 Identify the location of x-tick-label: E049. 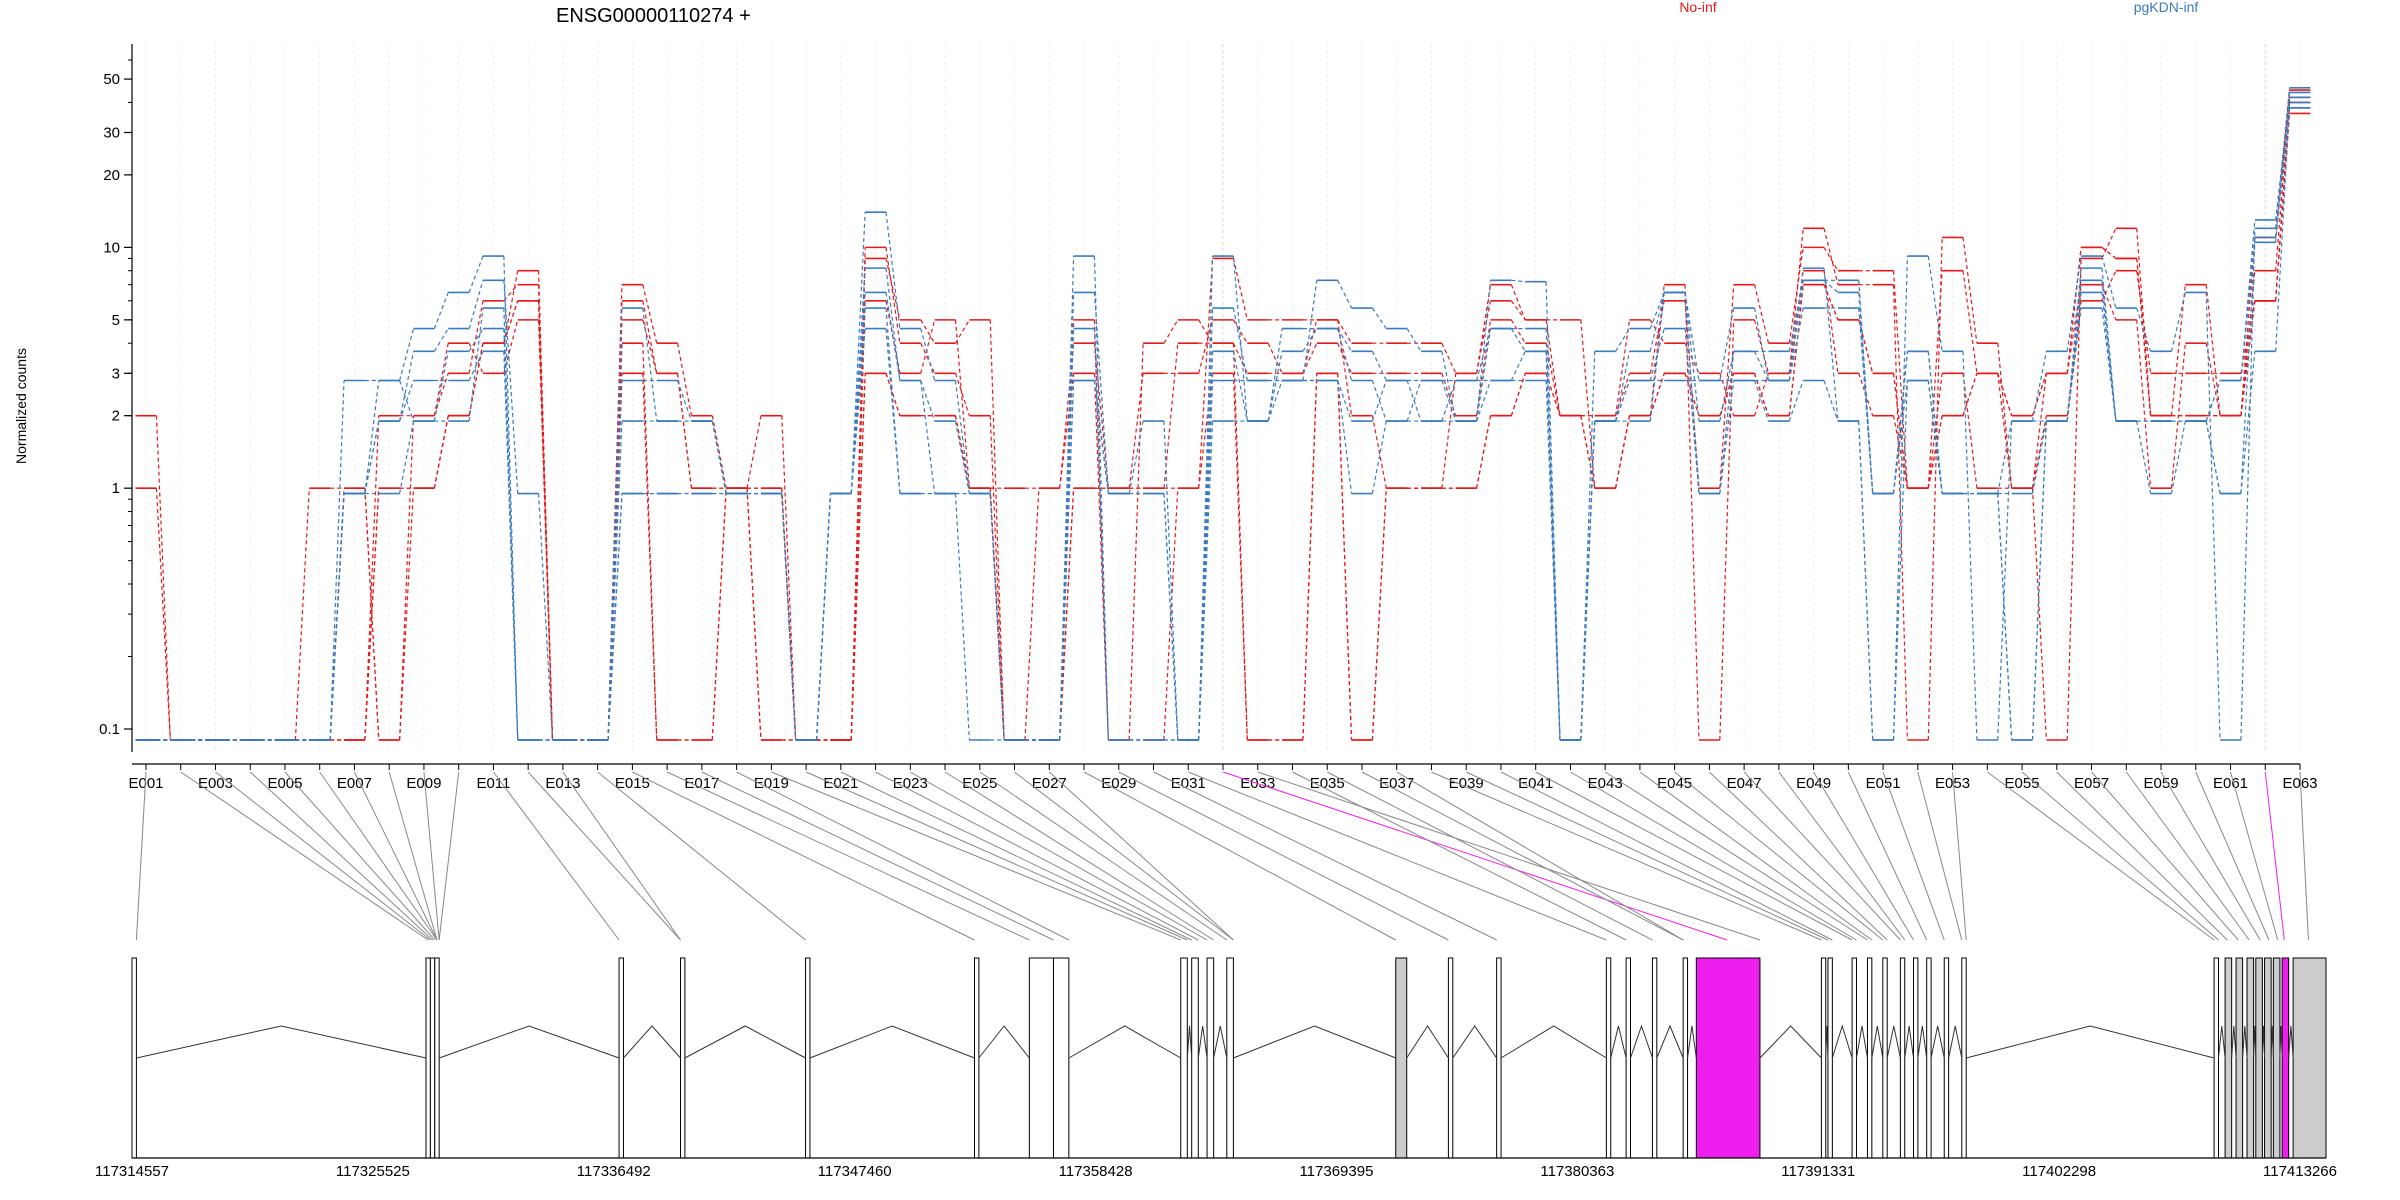
(1813, 783).